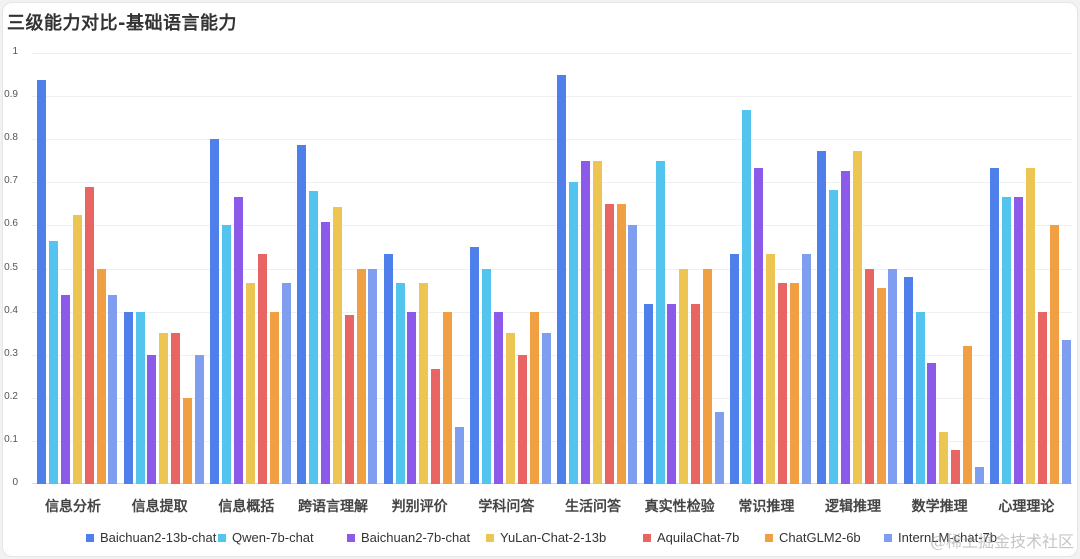 This screenshot has width=1080, height=559. What do you see at coordinates (939, 507) in the screenshot?
I see `x-tick-label: 数学推理` at bounding box center [939, 507].